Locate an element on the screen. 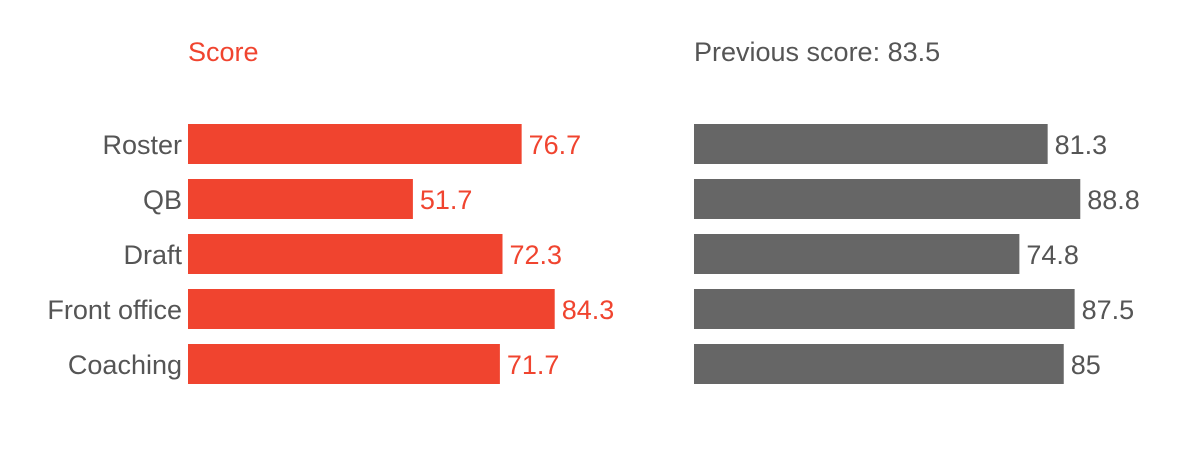  category-label: Front office is located at coordinates (114, 310).